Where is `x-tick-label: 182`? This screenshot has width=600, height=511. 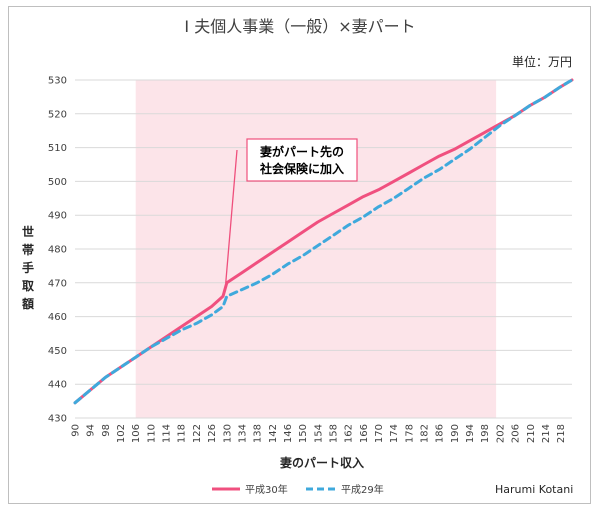 x-tick-label: 182 is located at coordinates (425, 433).